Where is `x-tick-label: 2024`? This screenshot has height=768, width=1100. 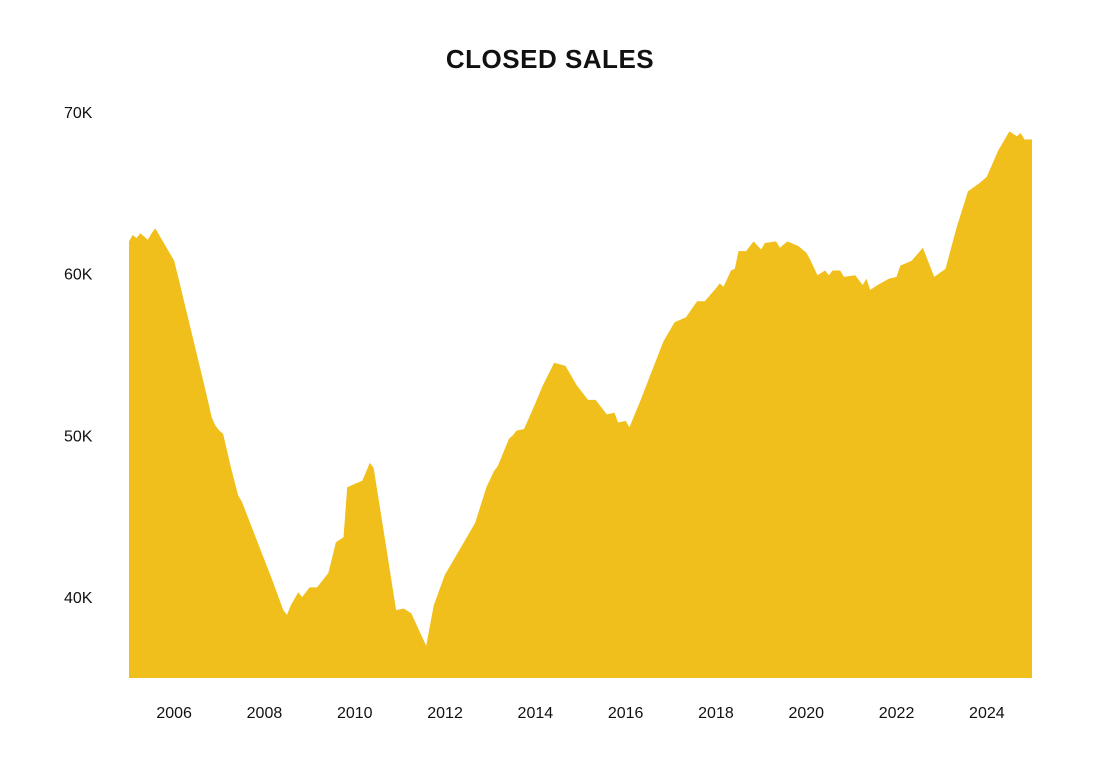 x-tick-label: 2024 is located at coordinates (987, 713).